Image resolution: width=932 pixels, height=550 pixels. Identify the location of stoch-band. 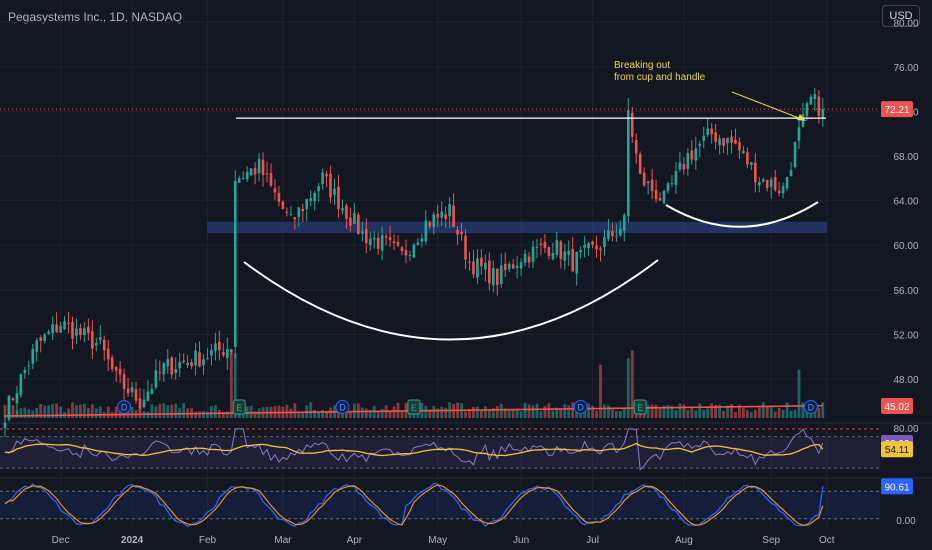
(440, 505).